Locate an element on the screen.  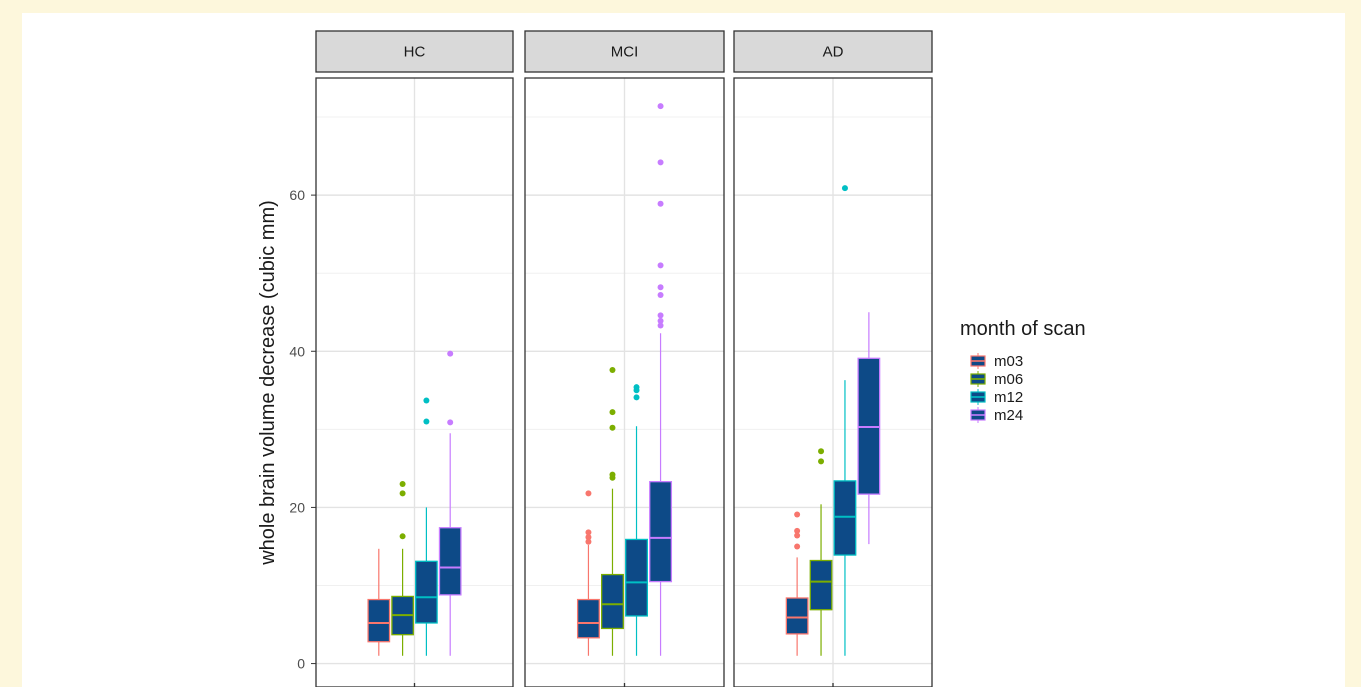
legend-item-m12: m12 is located at coordinates (996, 397).